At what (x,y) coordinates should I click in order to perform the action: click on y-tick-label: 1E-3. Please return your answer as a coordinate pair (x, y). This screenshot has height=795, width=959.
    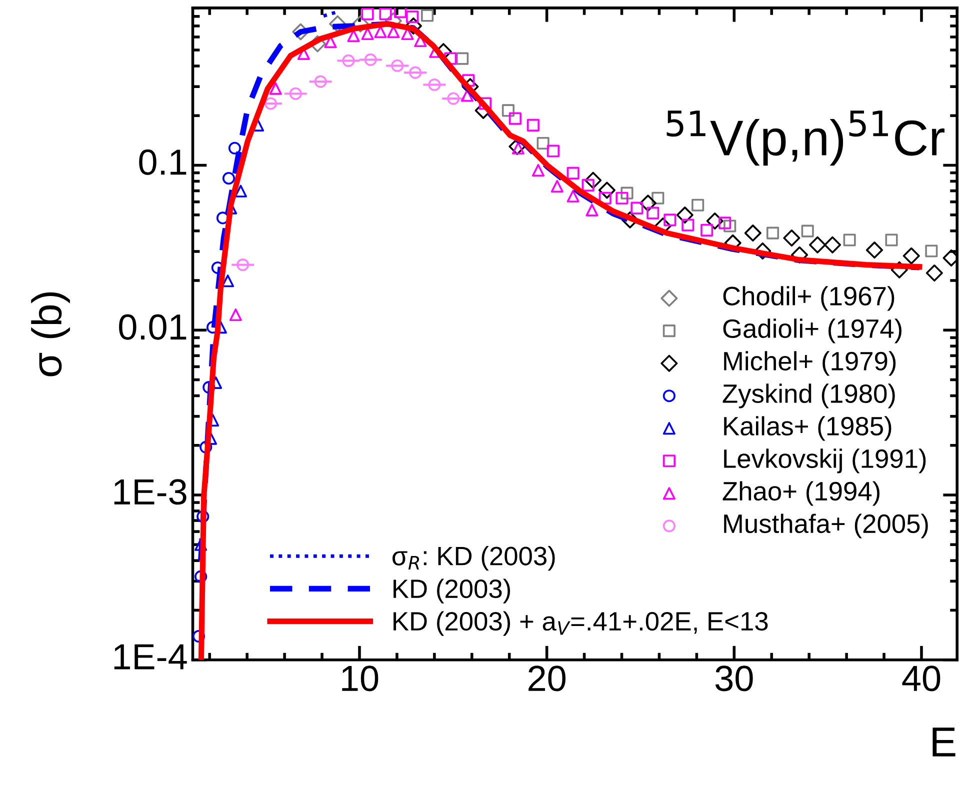
    Looking at the image, I should click on (150, 492).